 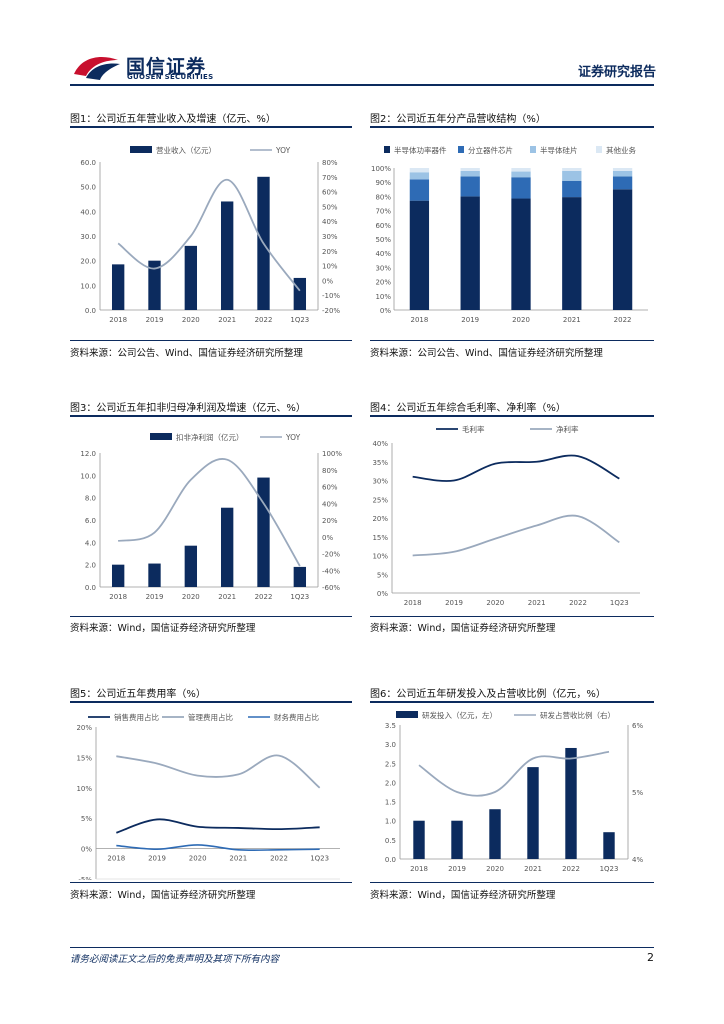 I want to click on chart-fig6-left-tick-label: 1.5, so click(x=390, y=803).